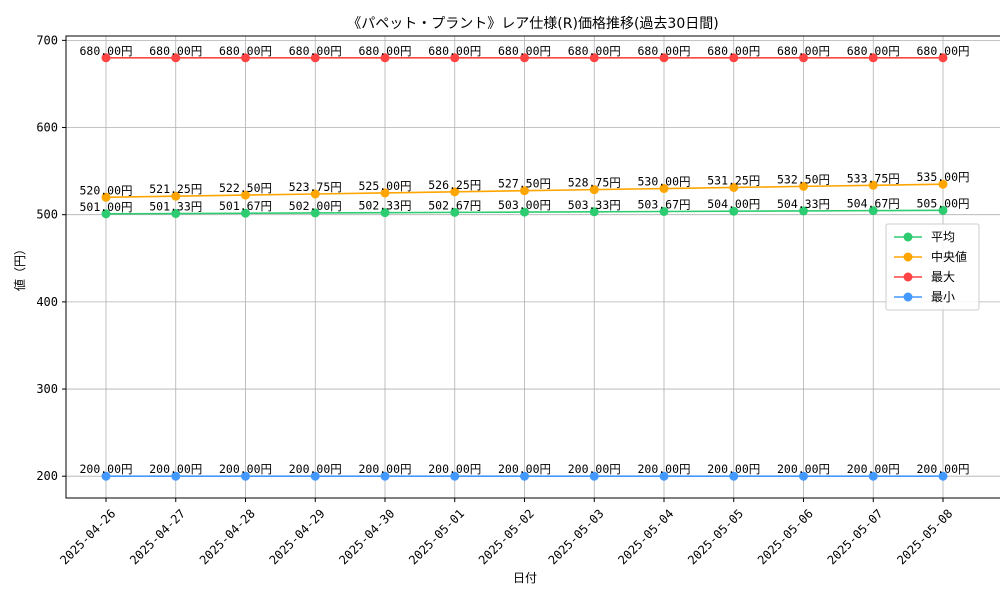 The image size is (1000, 600). What do you see at coordinates (245, 188) in the screenshot?
I see `data-label: 522.50円` at bounding box center [245, 188].